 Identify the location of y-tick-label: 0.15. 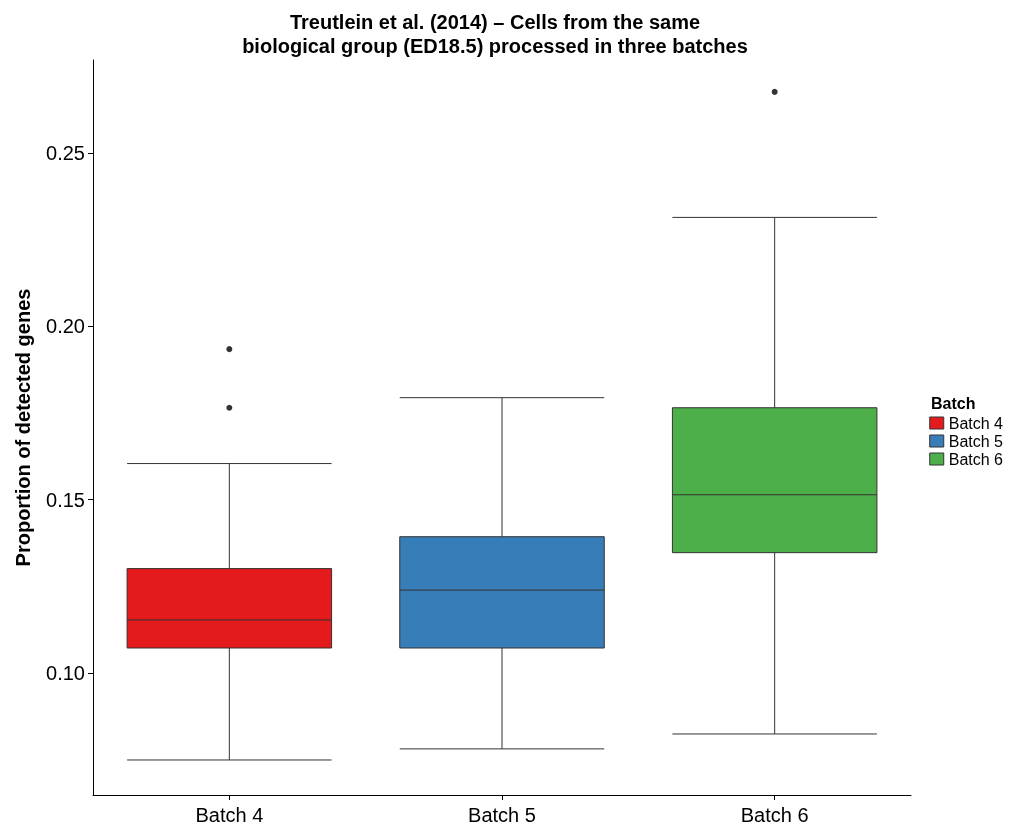
(65, 499).